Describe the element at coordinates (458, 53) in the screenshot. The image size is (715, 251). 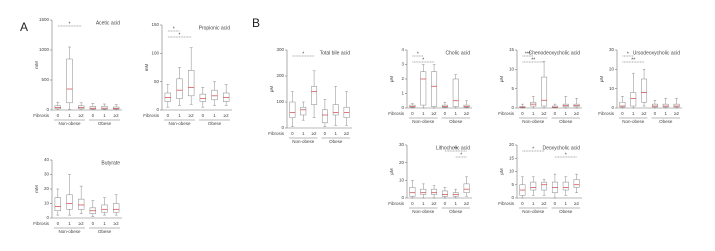
I see `chart-title: Cholic acid` at that location.